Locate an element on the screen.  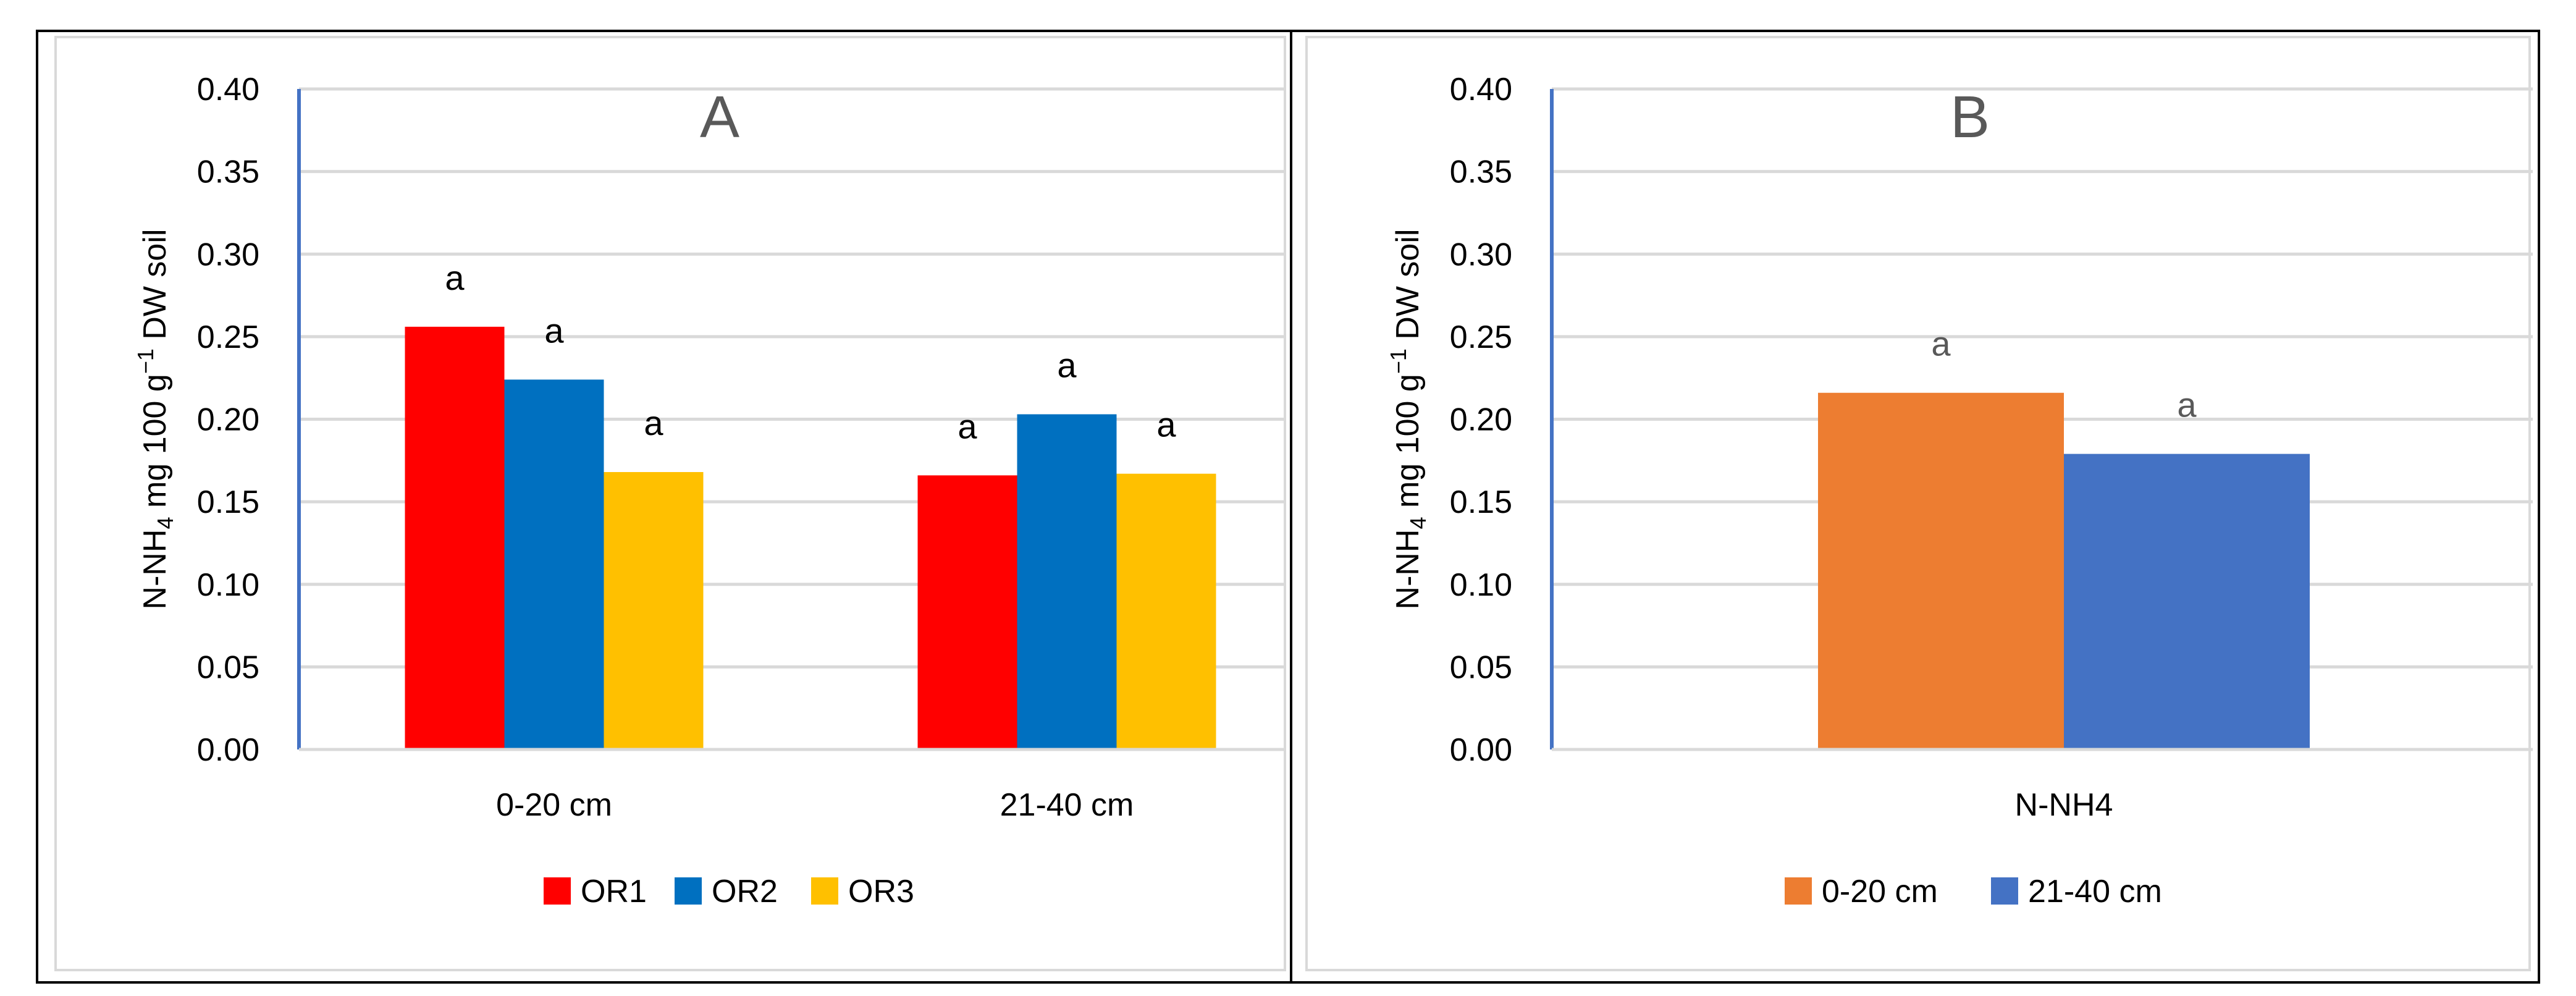
y-axis-label-a-sup: −1 is located at coordinates (145, 361).